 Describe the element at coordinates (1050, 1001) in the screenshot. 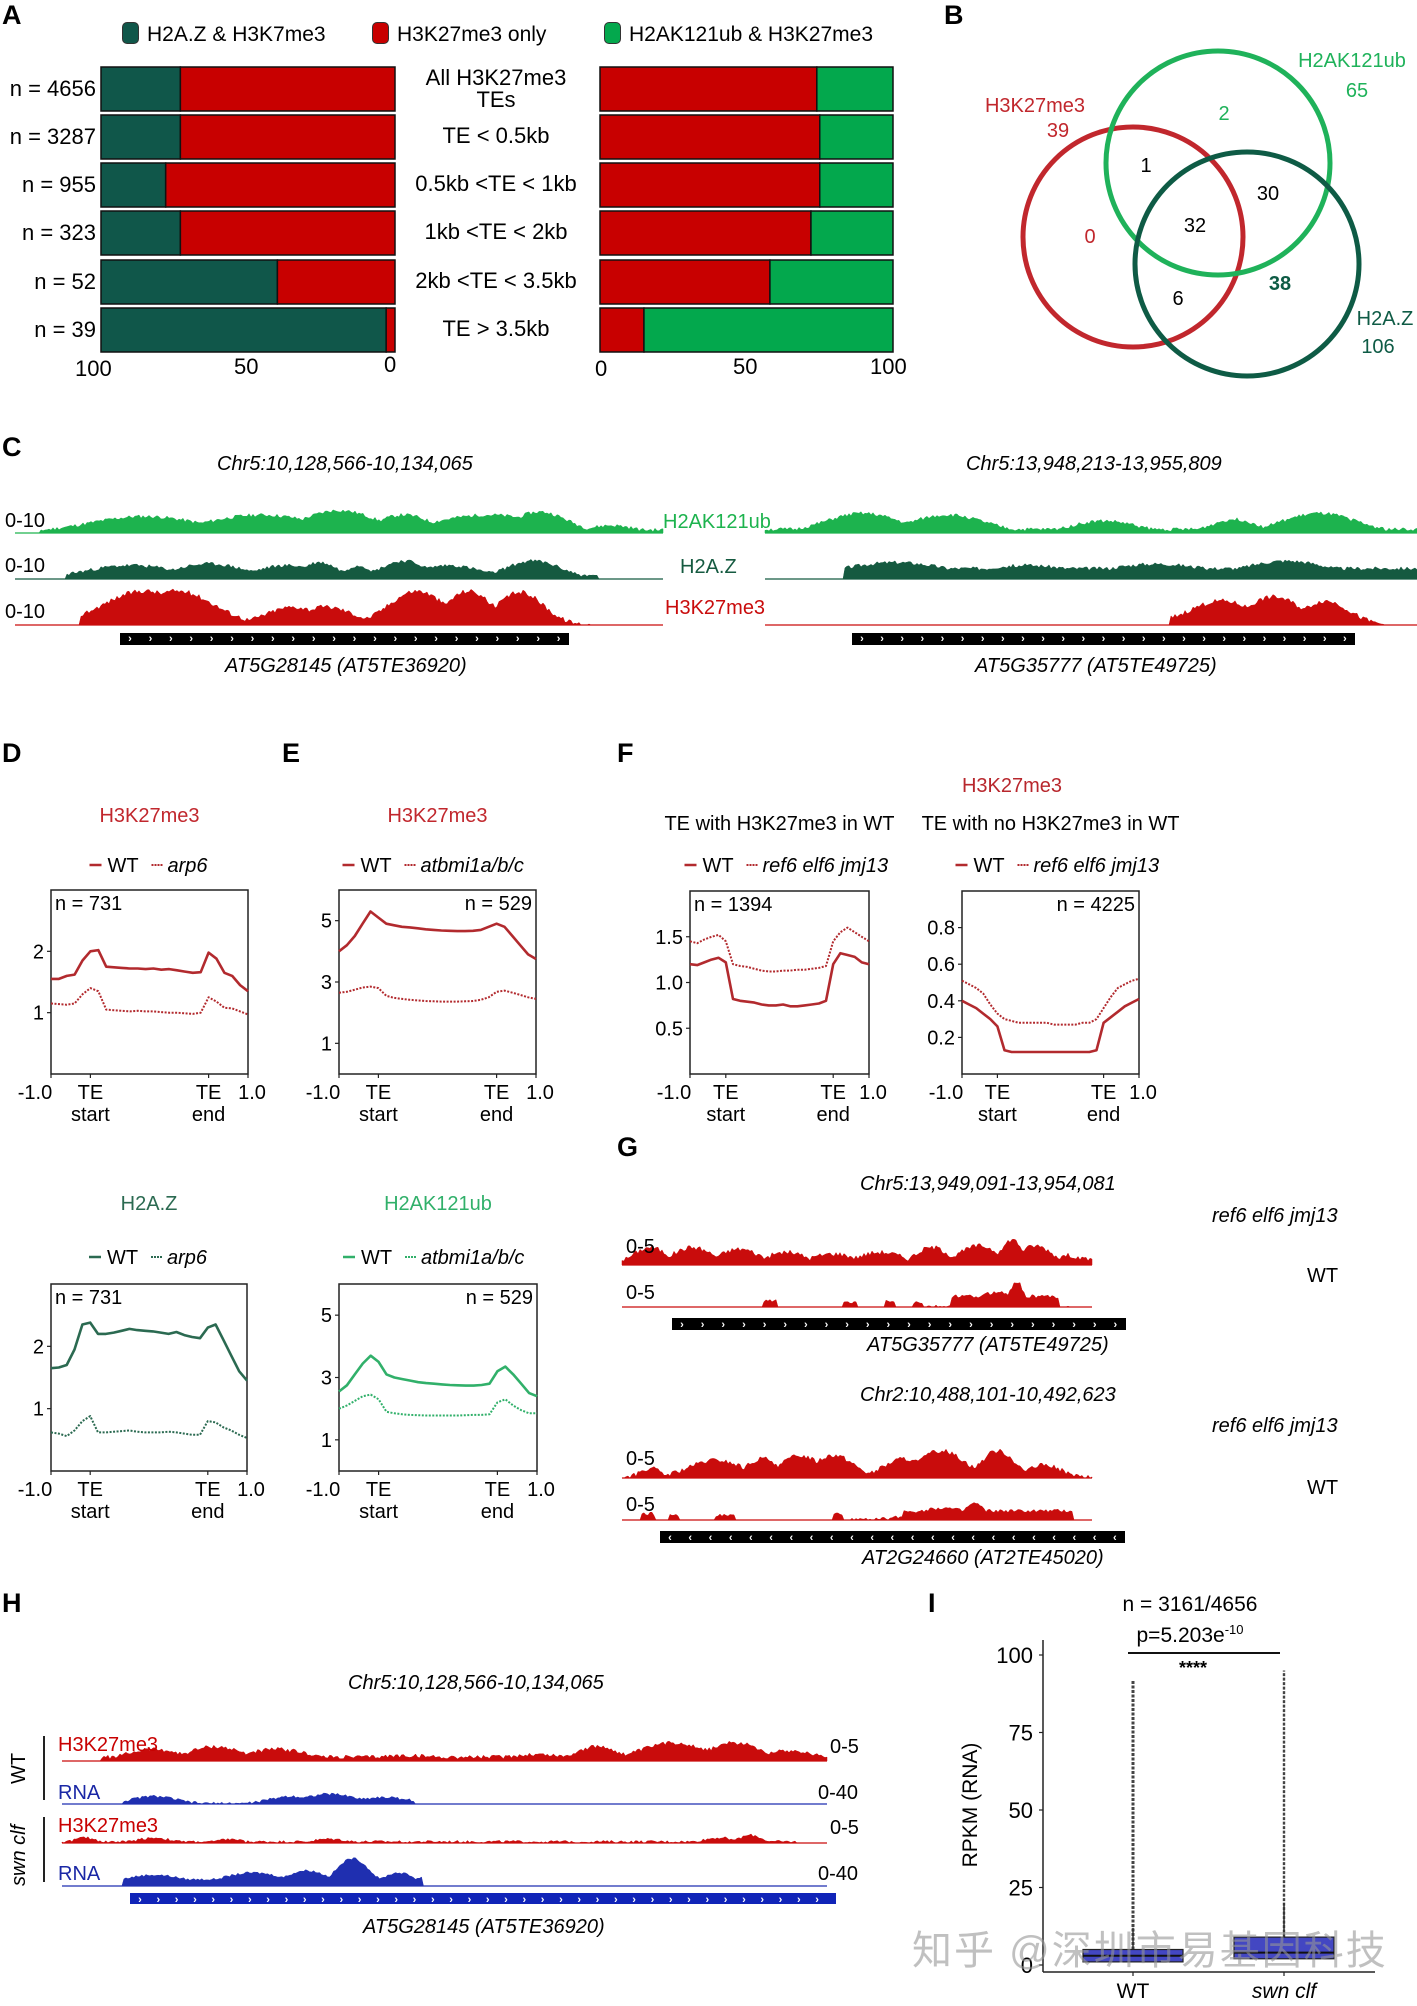

I see `profile-line-ref6-elf6-jmj13` at that location.